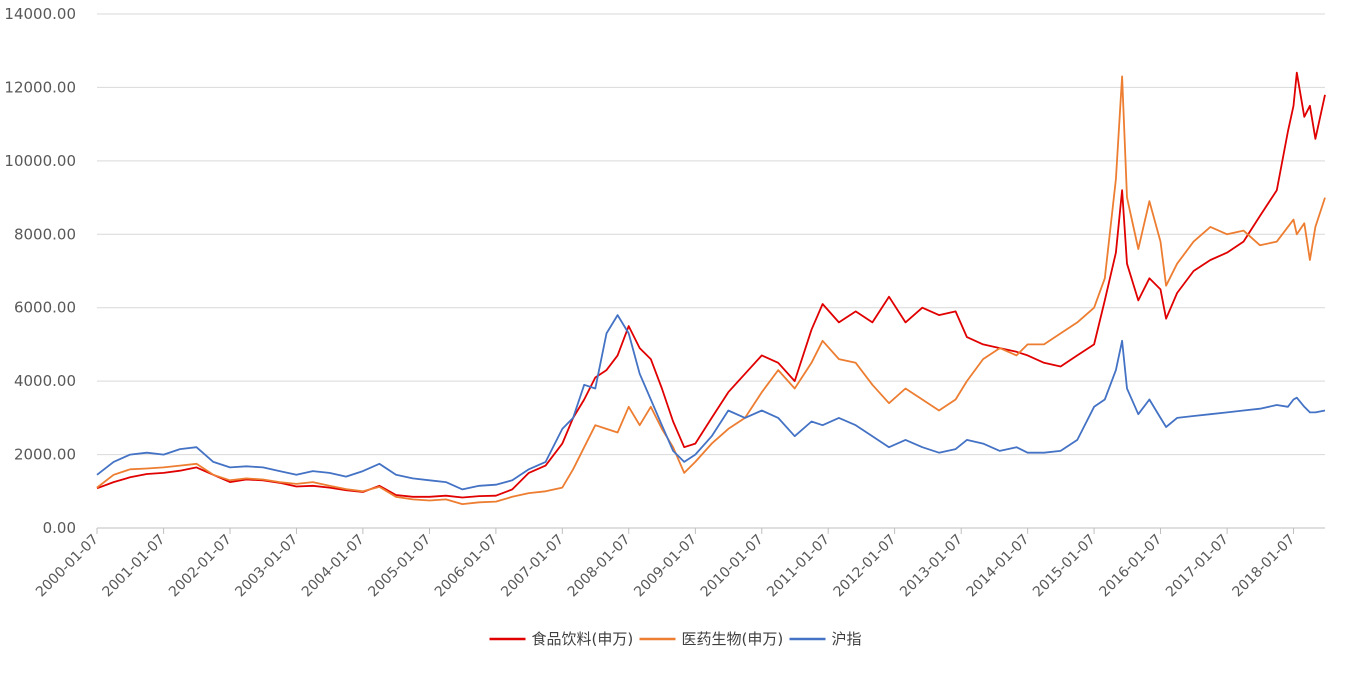  Describe the element at coordinates (266, 566) in the screenshot. I see `x-tick-label: 2003-01-07` at that location.